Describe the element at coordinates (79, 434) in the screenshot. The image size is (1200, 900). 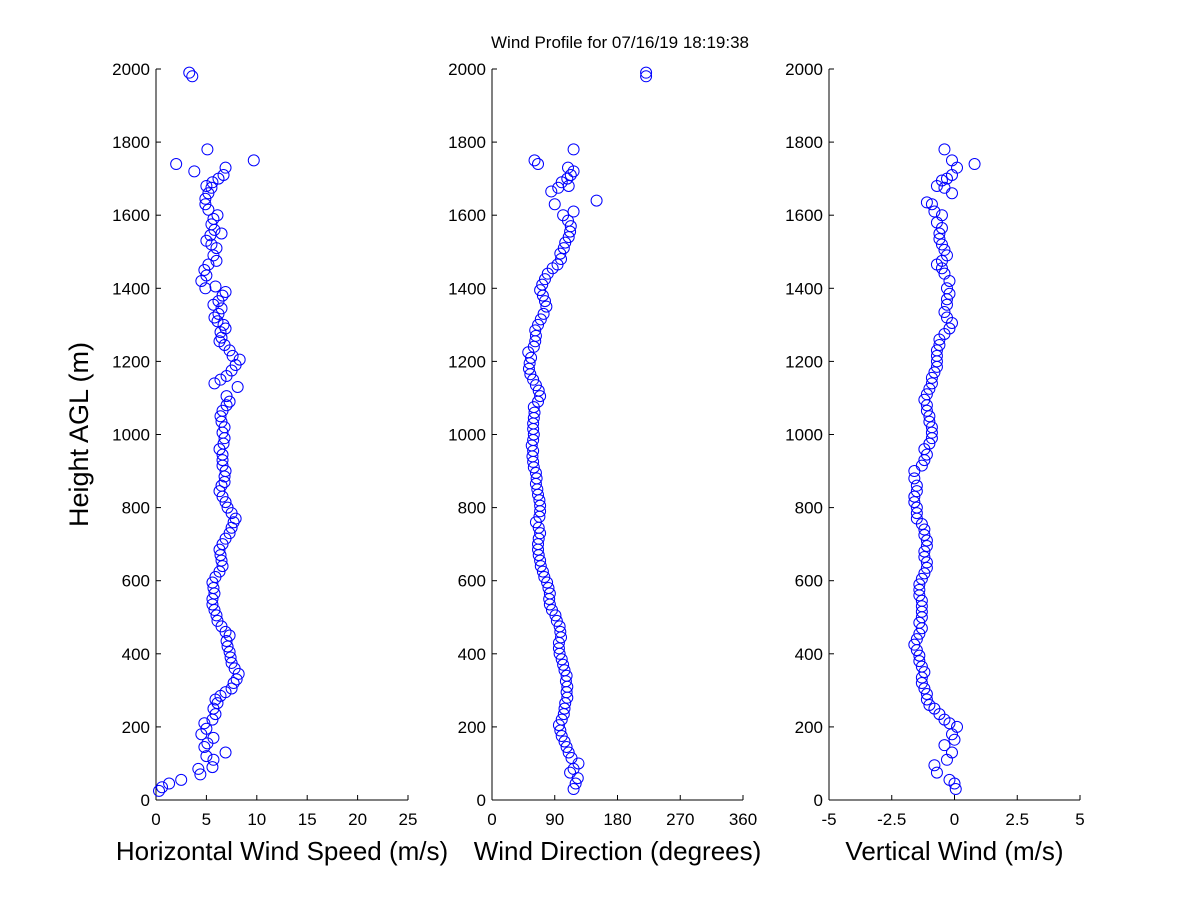
I see `y-axis-label: Height AGL (m)` at that location.